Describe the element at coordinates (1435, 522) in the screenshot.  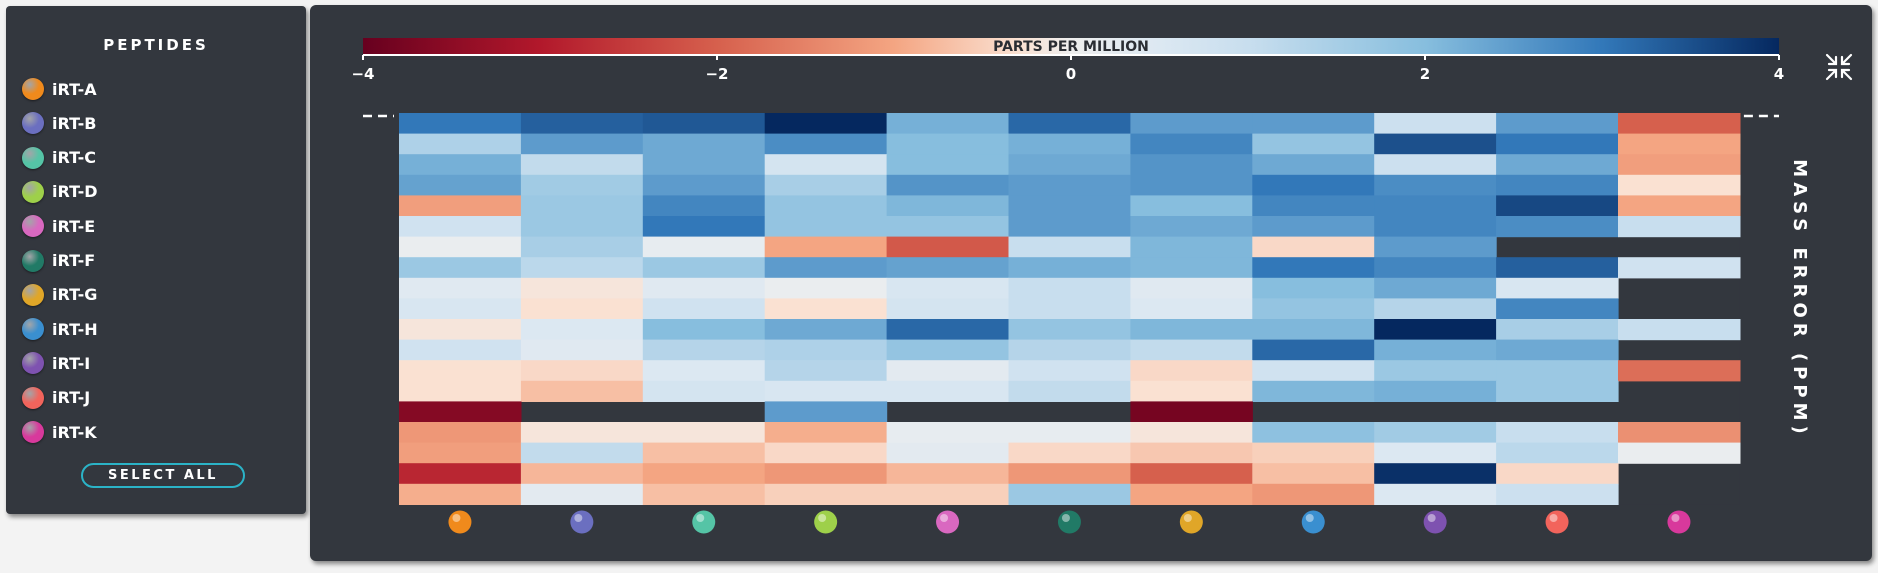
I see `column-marker-irt-i` at that location.